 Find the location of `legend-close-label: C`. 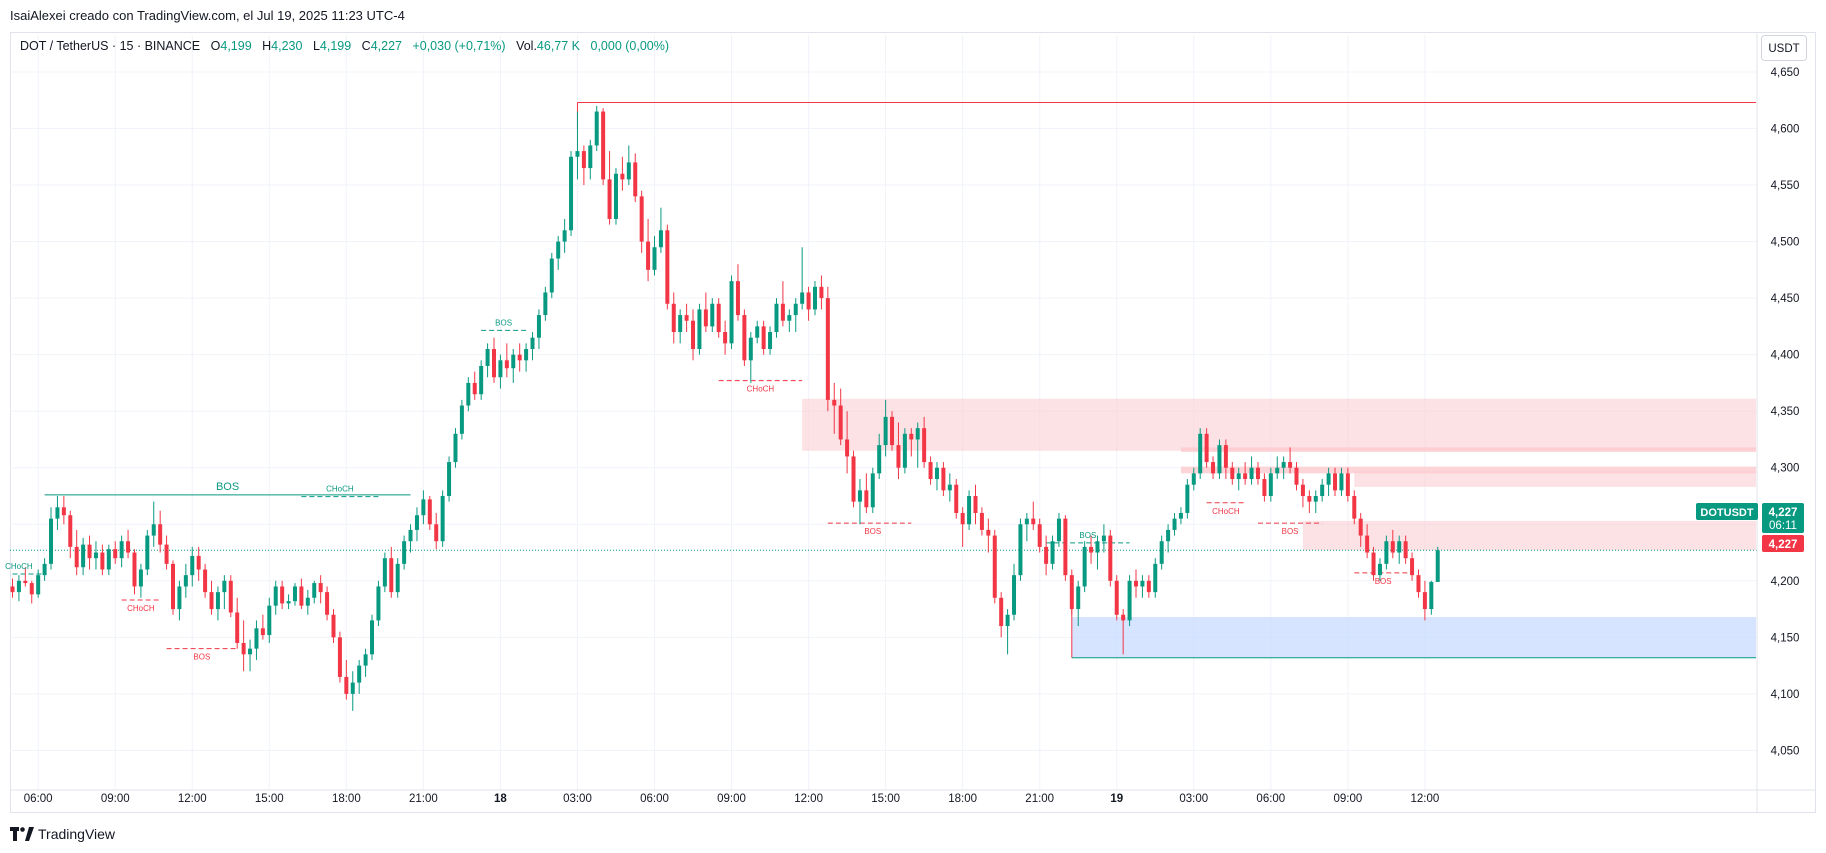

legend-close-label: C is located at coordinates (366, 46).